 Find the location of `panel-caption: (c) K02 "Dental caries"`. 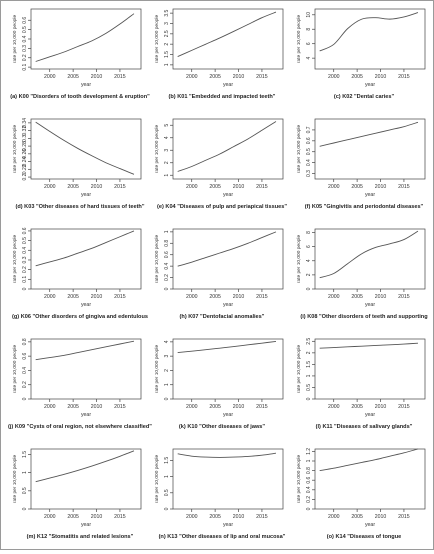

panel-caption: (c) K02 "Dental caries" is located at coordinates (364, 97).